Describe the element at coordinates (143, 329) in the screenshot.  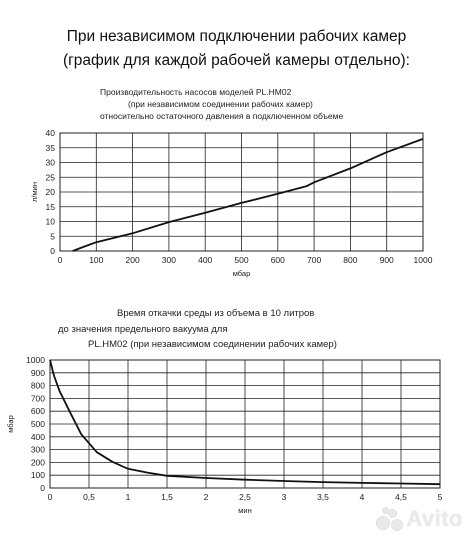
I see `chart-title-line: до значения предельного вакуума для` at that location.